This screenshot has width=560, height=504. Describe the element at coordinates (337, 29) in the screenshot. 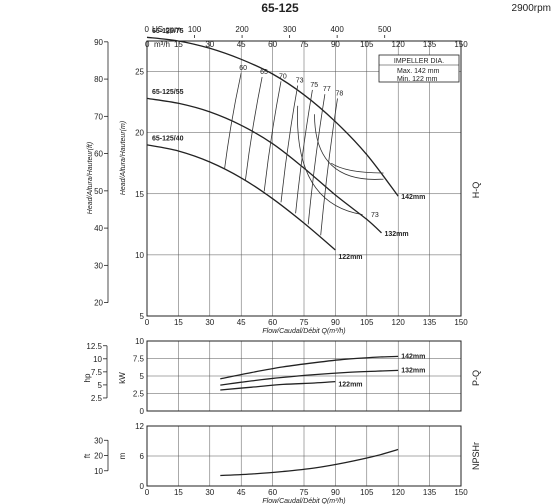

I see `gpm-tick-label: 400` at that location.